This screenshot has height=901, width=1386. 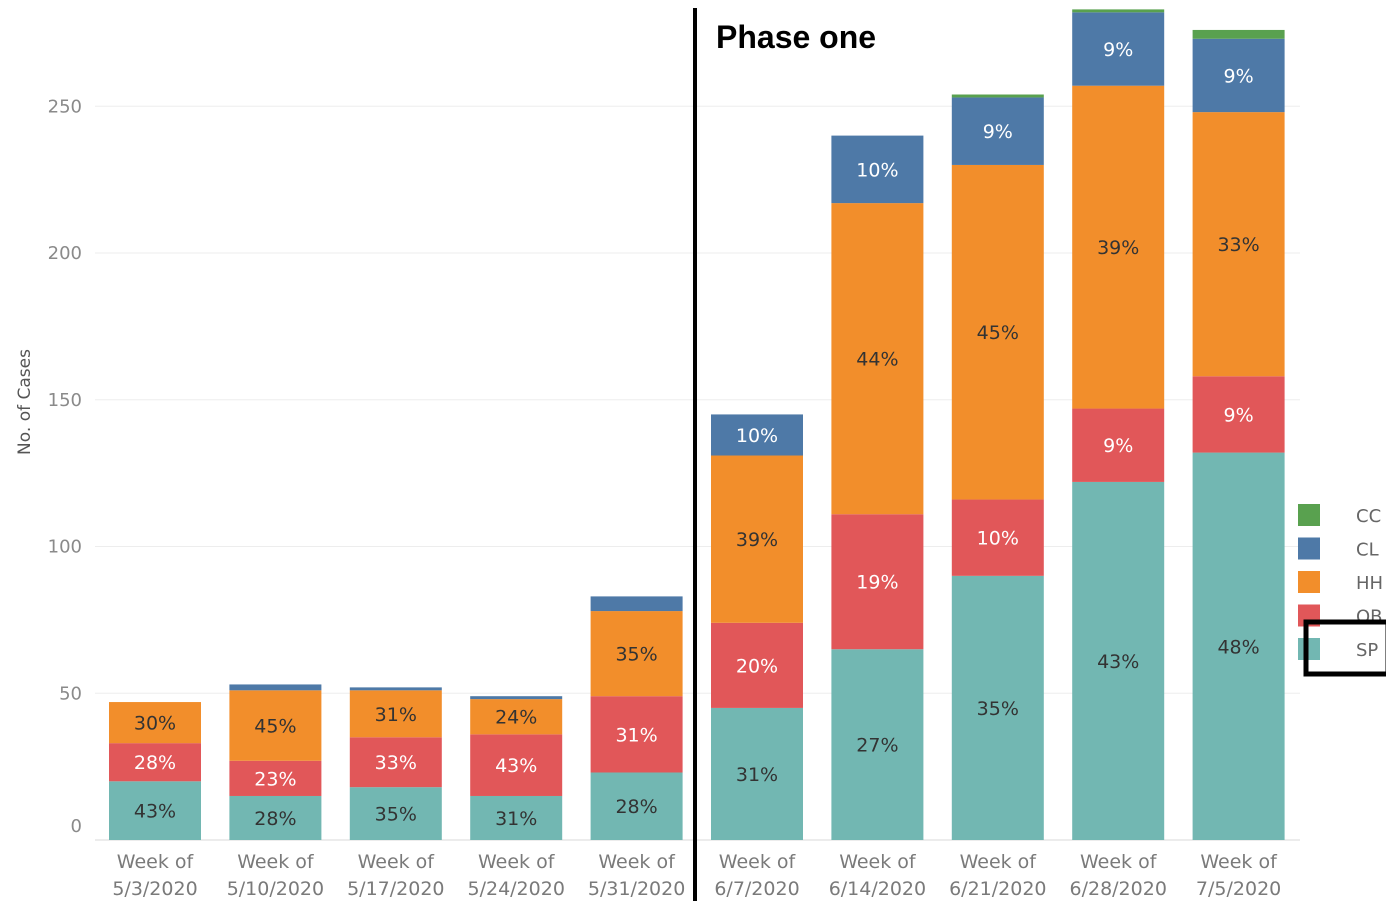 I want to click on data-label: 20%, so click(x=757, y=666).